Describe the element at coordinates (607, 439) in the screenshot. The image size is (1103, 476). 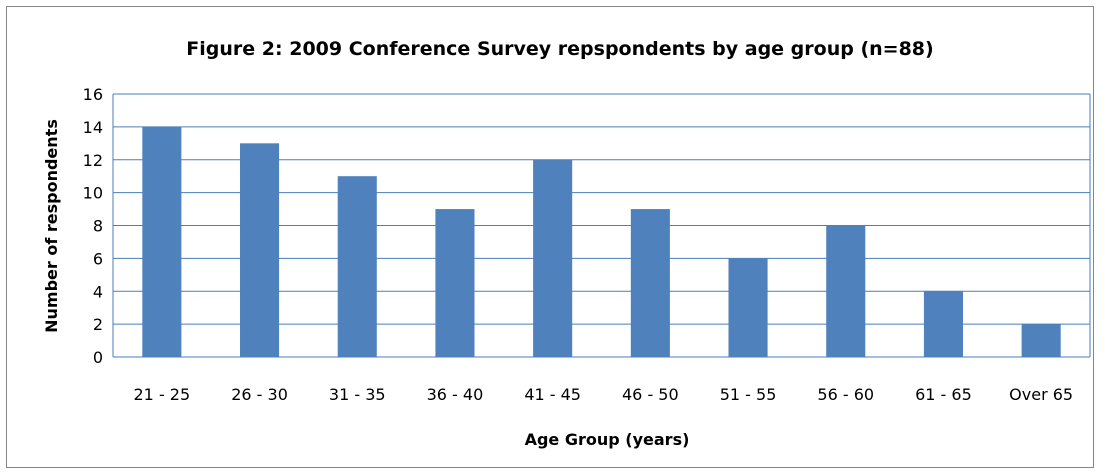
I see `x-axis-label: Age Group (years)` at that location.